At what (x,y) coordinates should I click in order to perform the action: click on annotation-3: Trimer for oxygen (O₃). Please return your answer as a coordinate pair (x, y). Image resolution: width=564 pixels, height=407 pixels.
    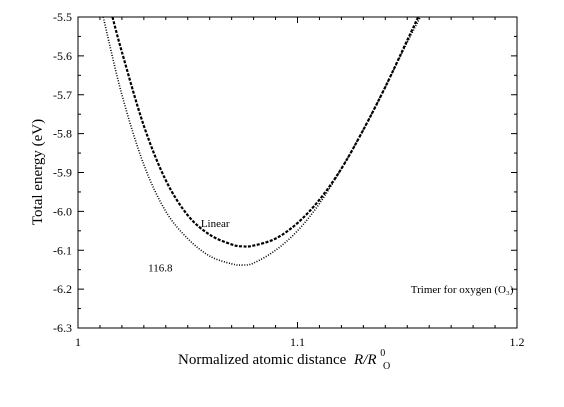
    Looking at the image, I should click on (462, 290).